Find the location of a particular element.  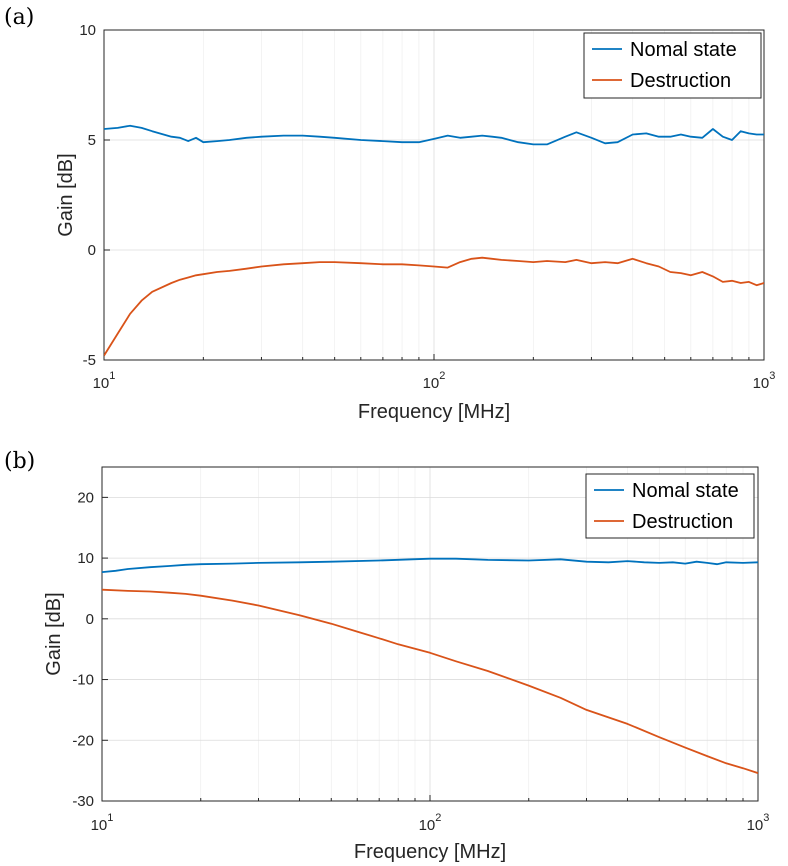

panel-a-label: (a) is located at coordinates (19, 17).